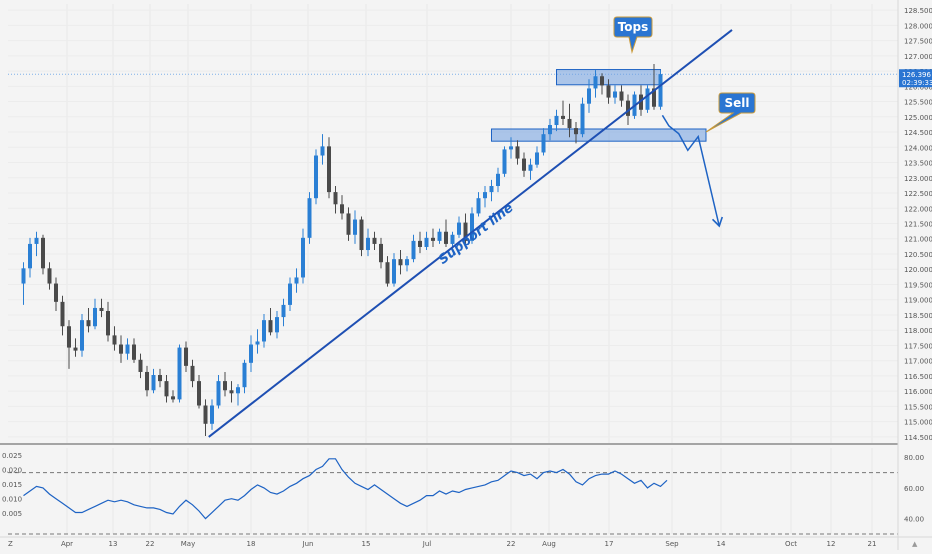 The height and width of the screenshot is (554, 932). I want to click on price-tick-label: 118.500, so click(918, 316).